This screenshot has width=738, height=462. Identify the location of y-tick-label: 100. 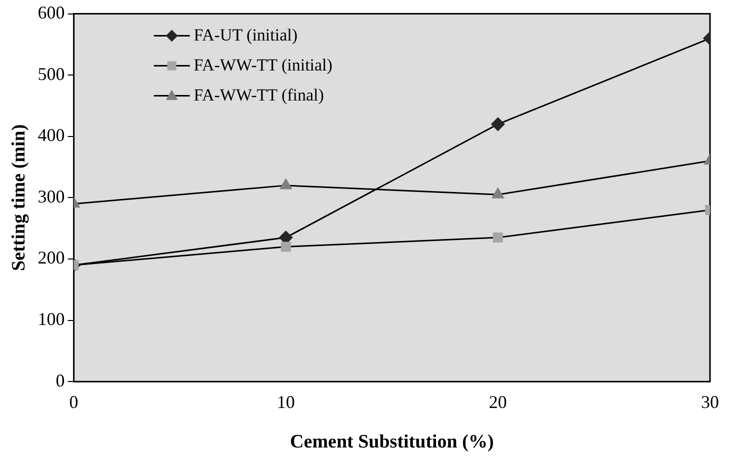
(51, 319).